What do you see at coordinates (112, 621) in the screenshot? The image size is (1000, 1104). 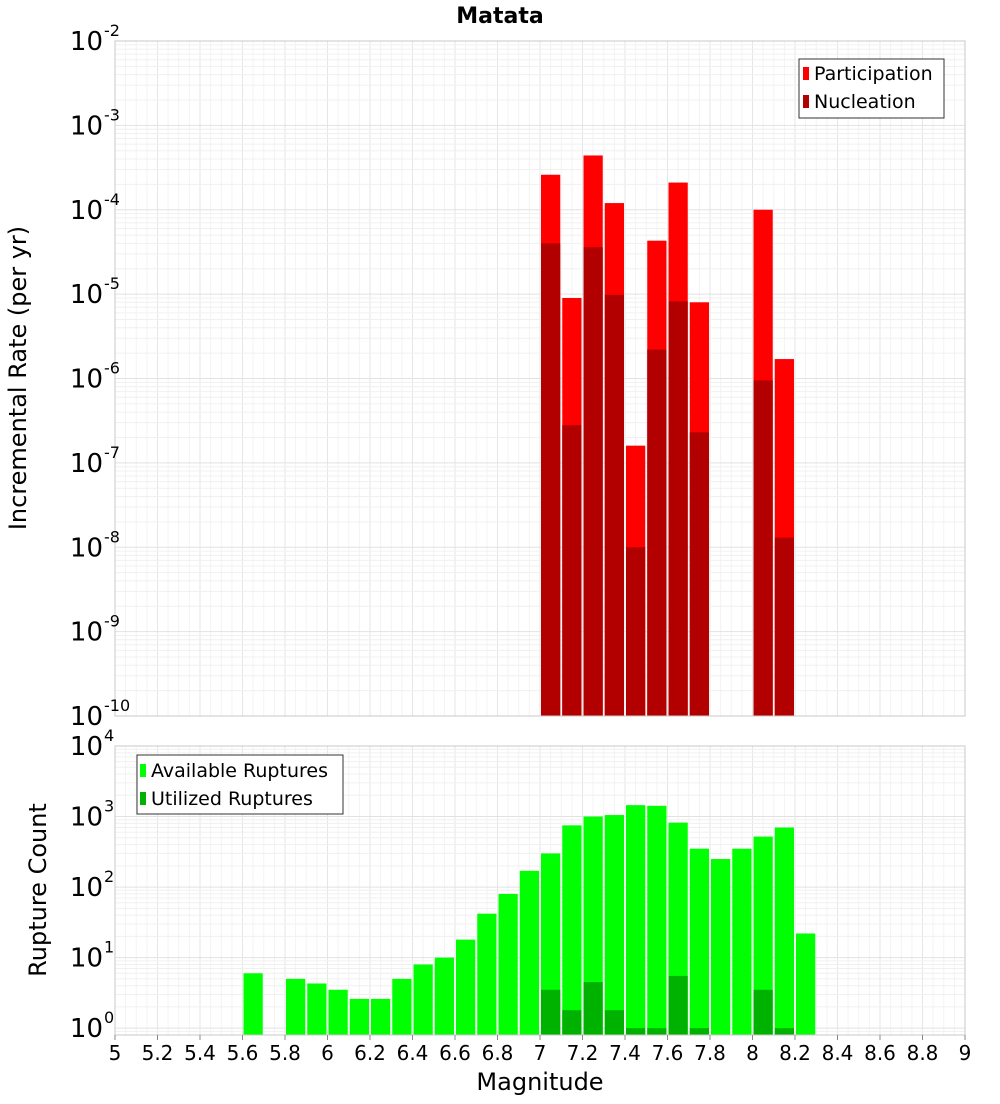 I see `y-tick-exponent: -9` at bounding box center [112, 621].